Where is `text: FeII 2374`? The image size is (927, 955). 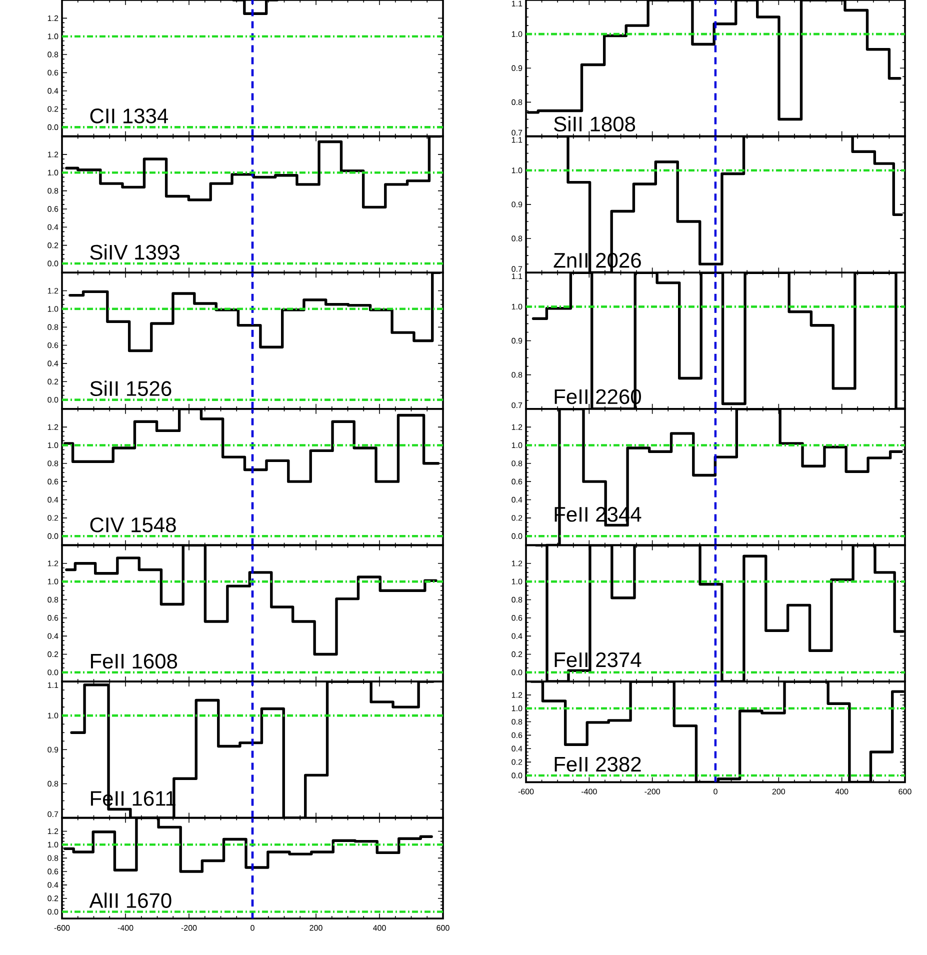
text: FeII 2374 is located at coordinates (598, 660).